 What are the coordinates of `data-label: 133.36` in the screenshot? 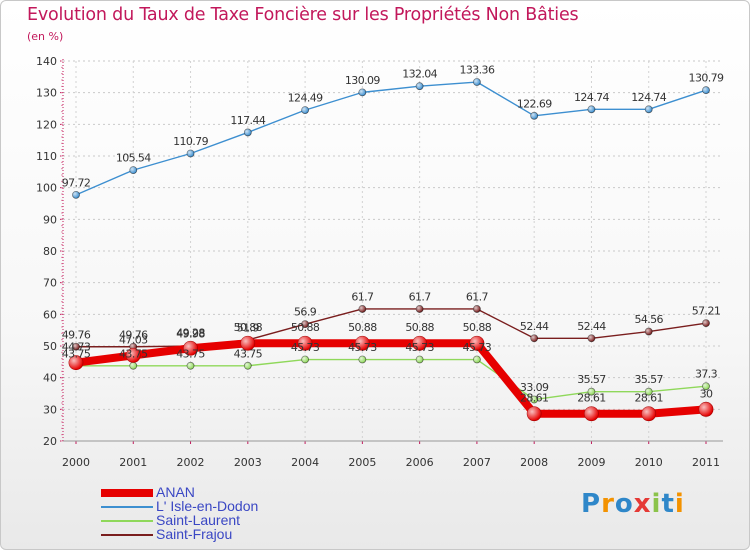 It's located at (476, 70).